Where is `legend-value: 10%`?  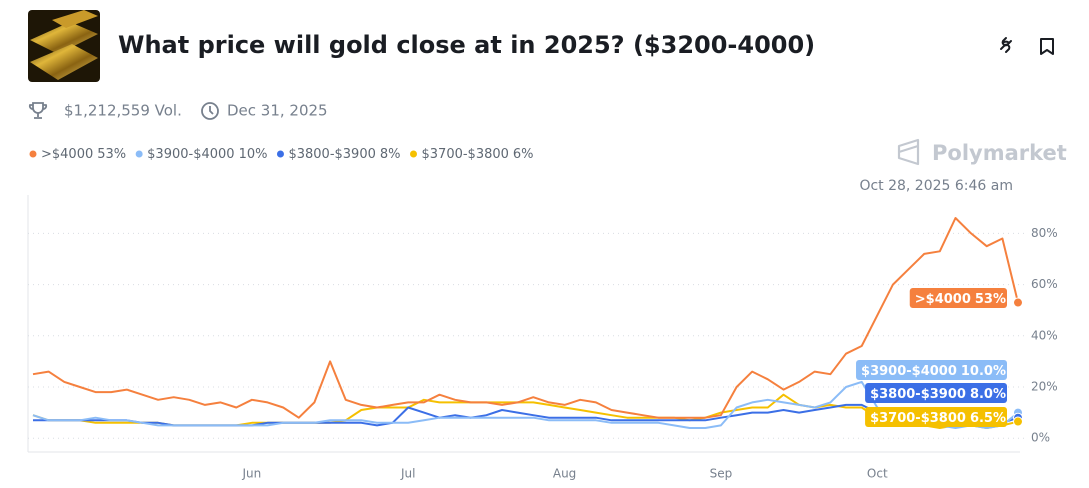
legend-value: 10% is located at coordinates (253, 154).